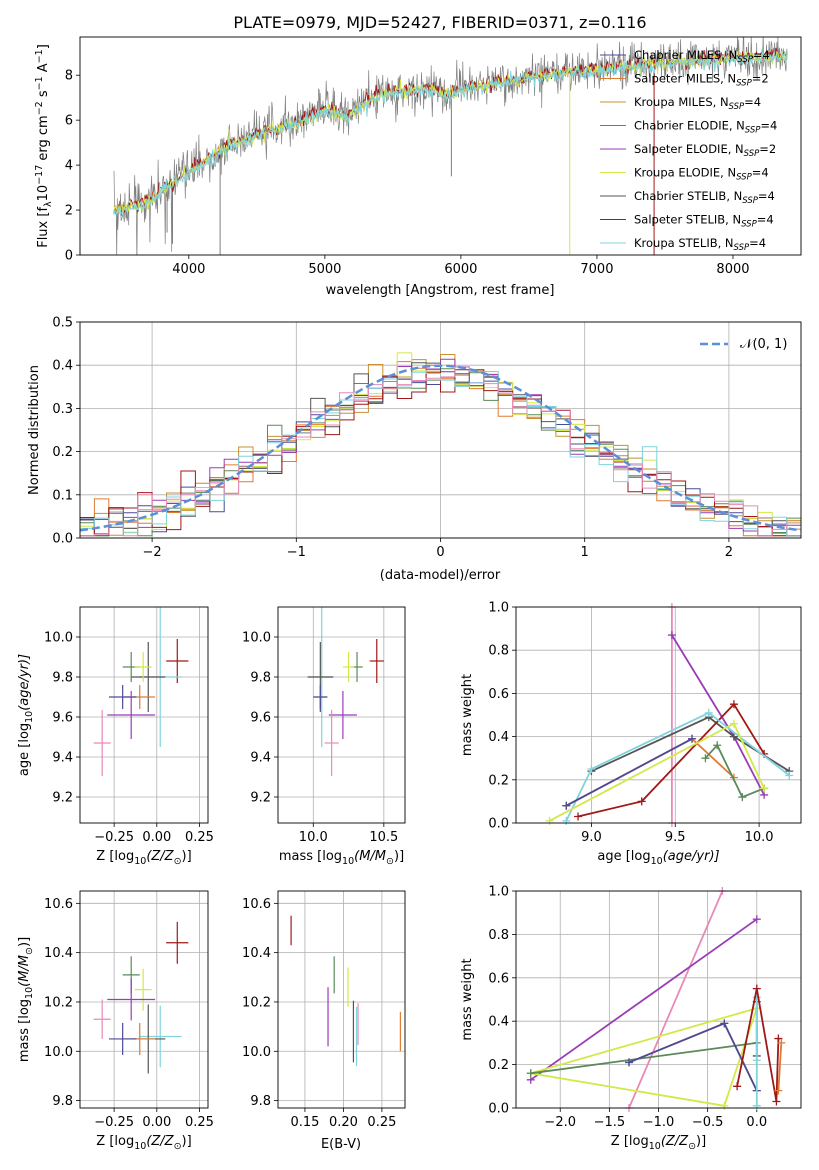 The height and width of the screenshot is (1170, 819). I want to click on x-tick-label: 5000, so click(324, 269).